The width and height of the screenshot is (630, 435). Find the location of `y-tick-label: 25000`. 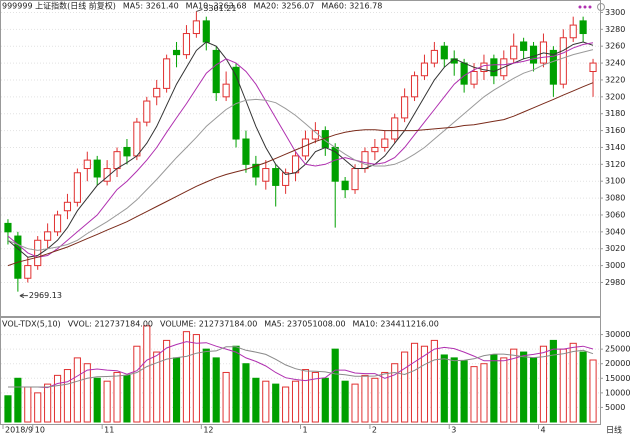

y-tick-label: 25000 is located at coordinates (617, 349).